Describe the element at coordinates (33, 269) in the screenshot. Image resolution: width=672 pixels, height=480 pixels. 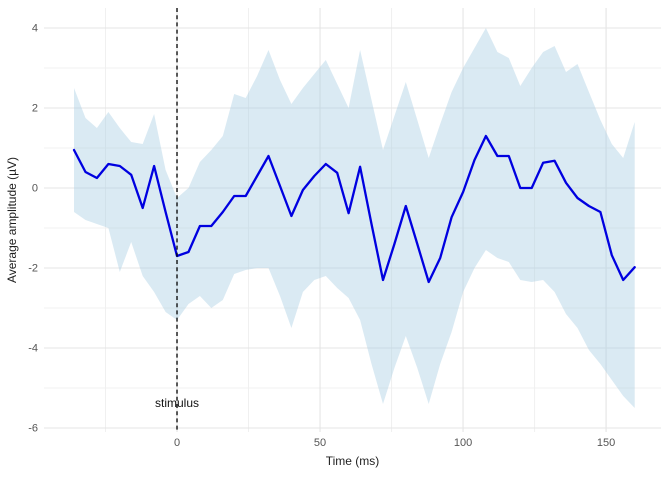
I see `y-tick-label: -2` at that location.